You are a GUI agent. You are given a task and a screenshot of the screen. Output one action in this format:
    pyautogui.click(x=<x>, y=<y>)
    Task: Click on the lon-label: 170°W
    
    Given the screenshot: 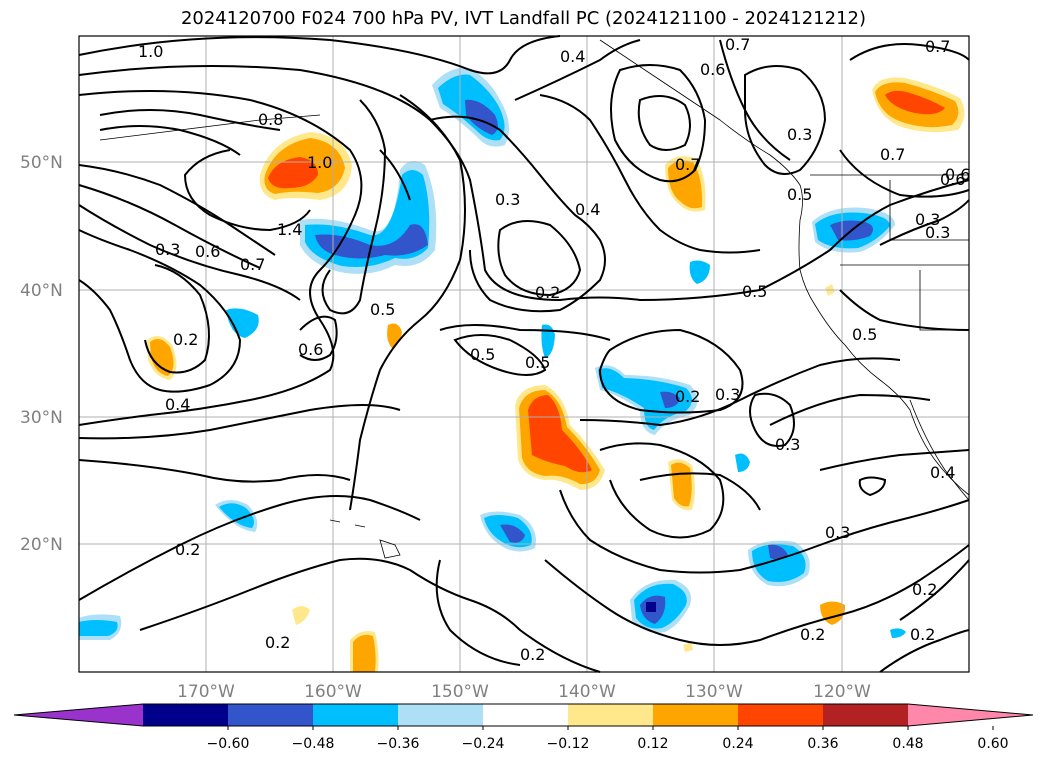 What is the action you would take?
    pyautogui.click(x=206, y=692)
    